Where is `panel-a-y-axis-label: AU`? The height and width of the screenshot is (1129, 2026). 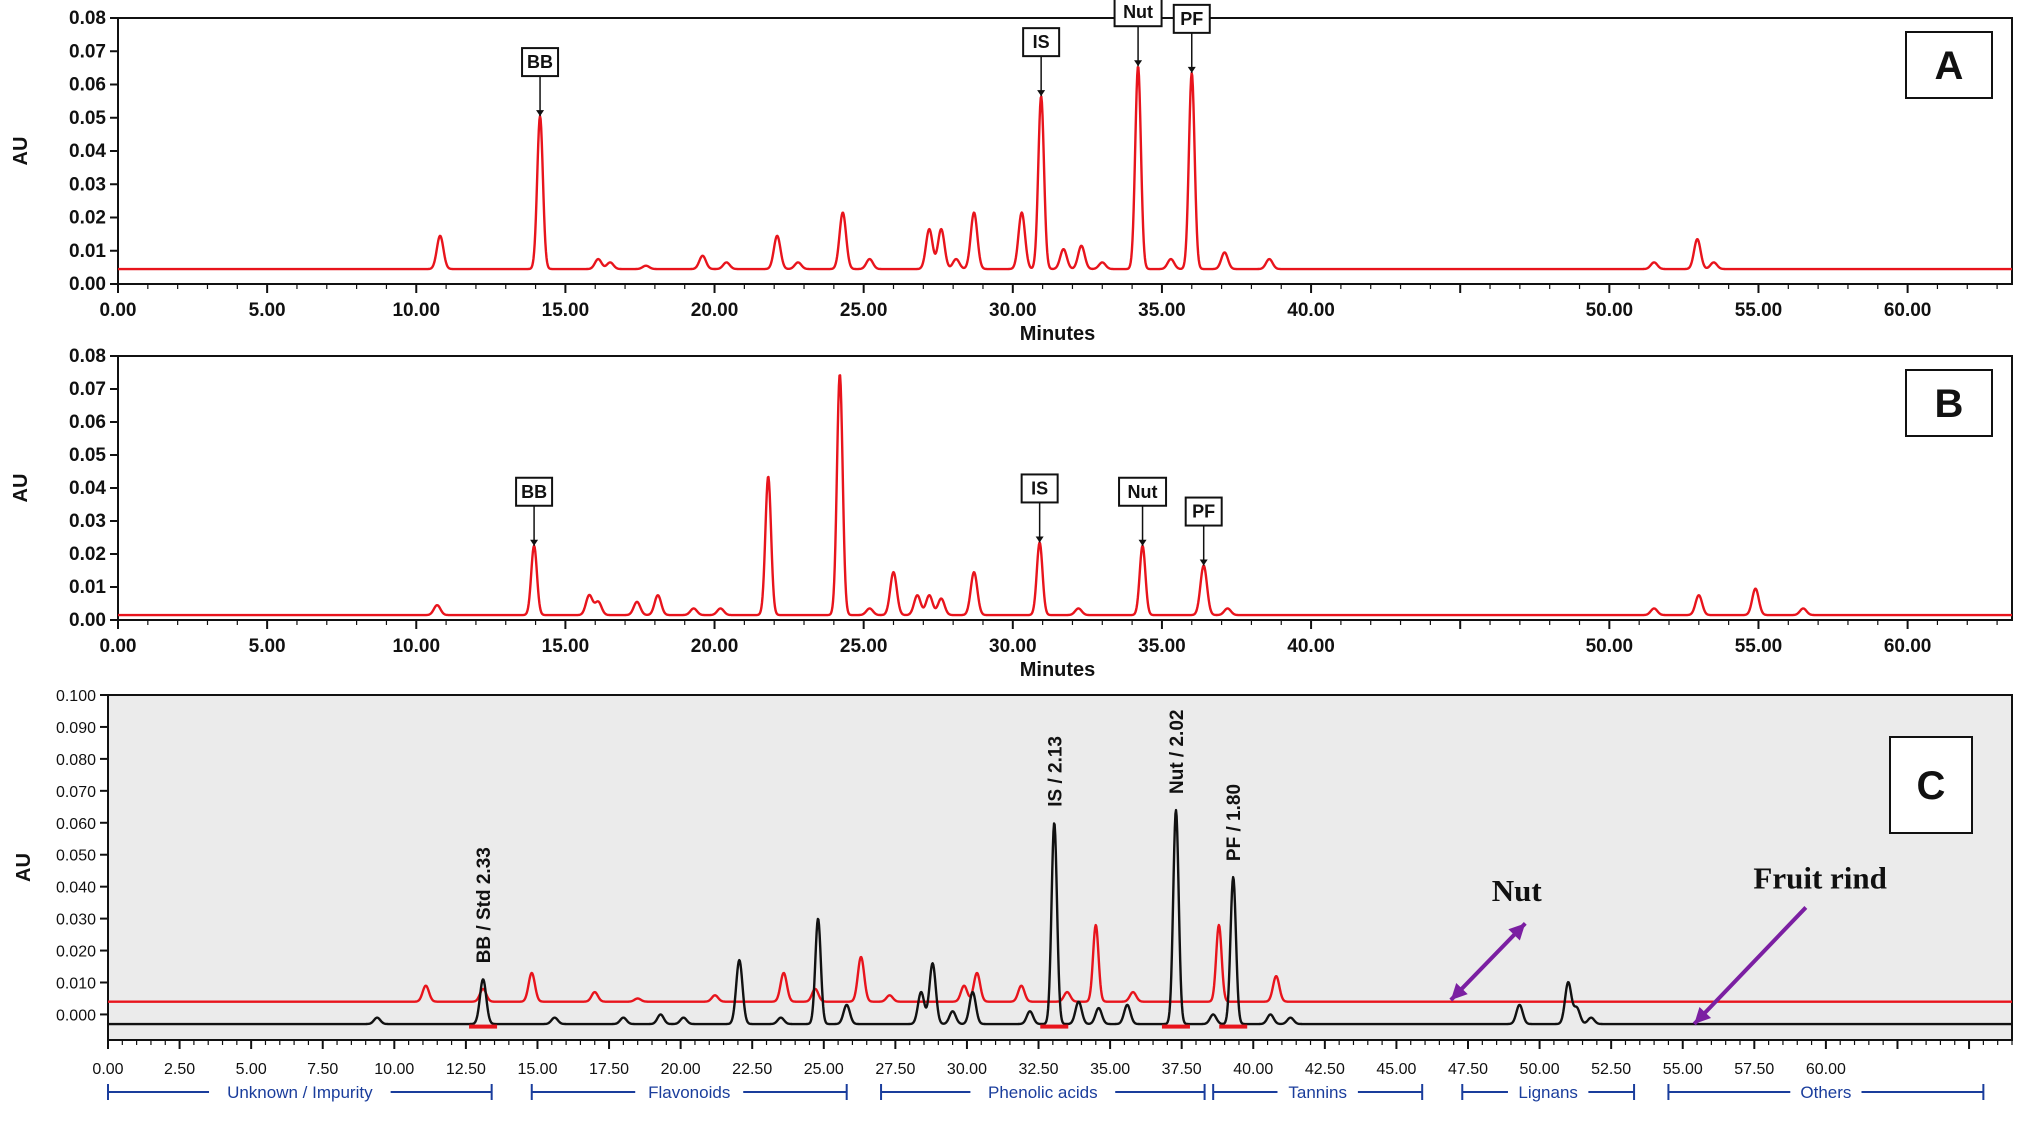
panel-a-y-axis-label: AU is located at coordinates (21, 151).